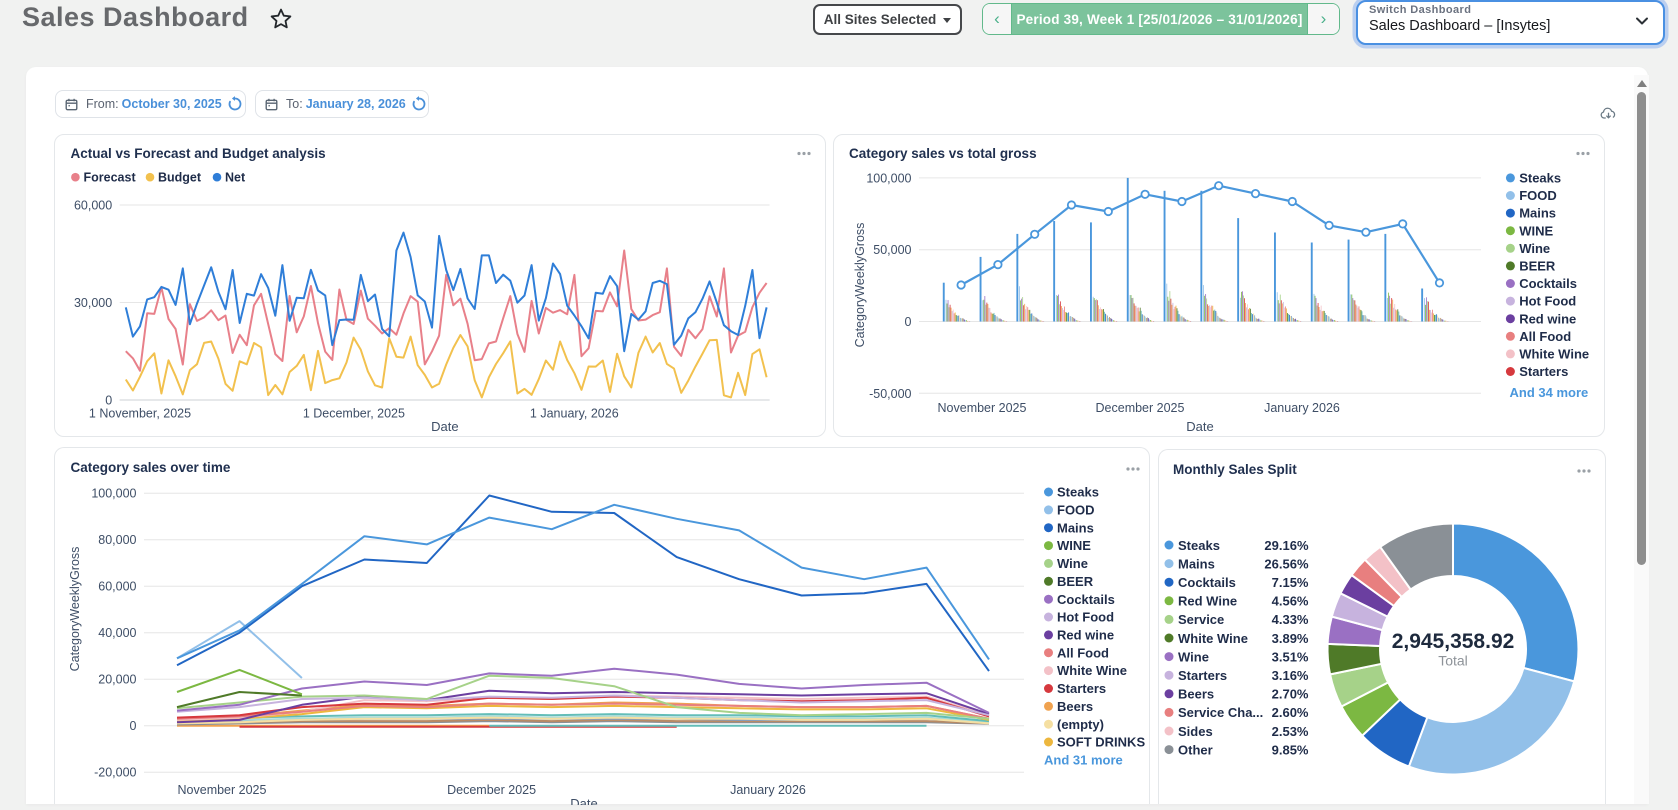 This screenshot has height=810, width=1678. I want to click on svg-text: And 31 more, so click(1083, 760).